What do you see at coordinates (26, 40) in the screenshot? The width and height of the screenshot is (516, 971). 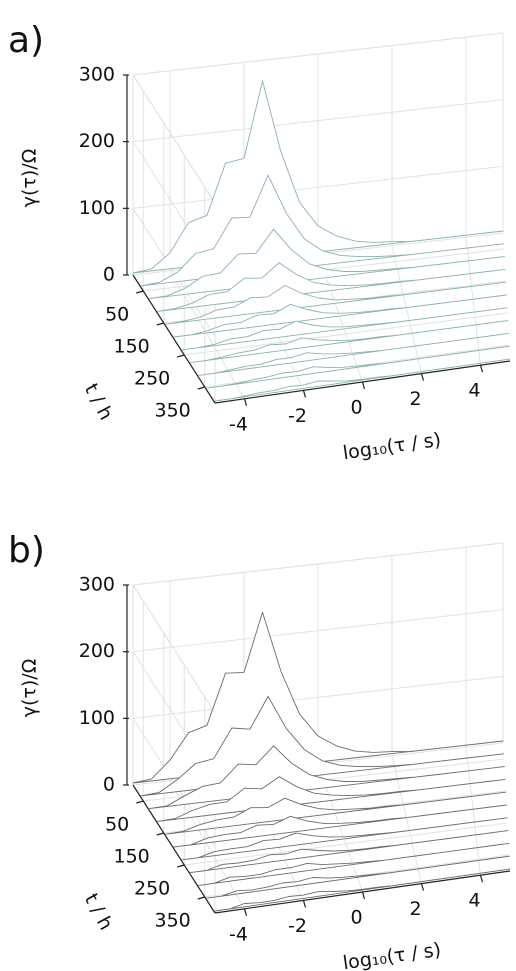 I see `panel-label: a)` at bounding box center [26, 40].